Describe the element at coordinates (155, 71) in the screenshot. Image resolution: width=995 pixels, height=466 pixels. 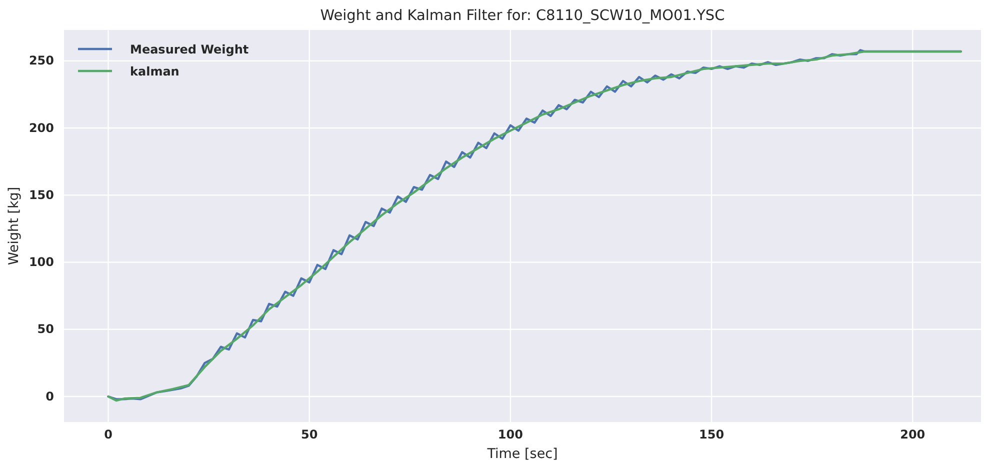
I see `legend-label: kalman` at that location.